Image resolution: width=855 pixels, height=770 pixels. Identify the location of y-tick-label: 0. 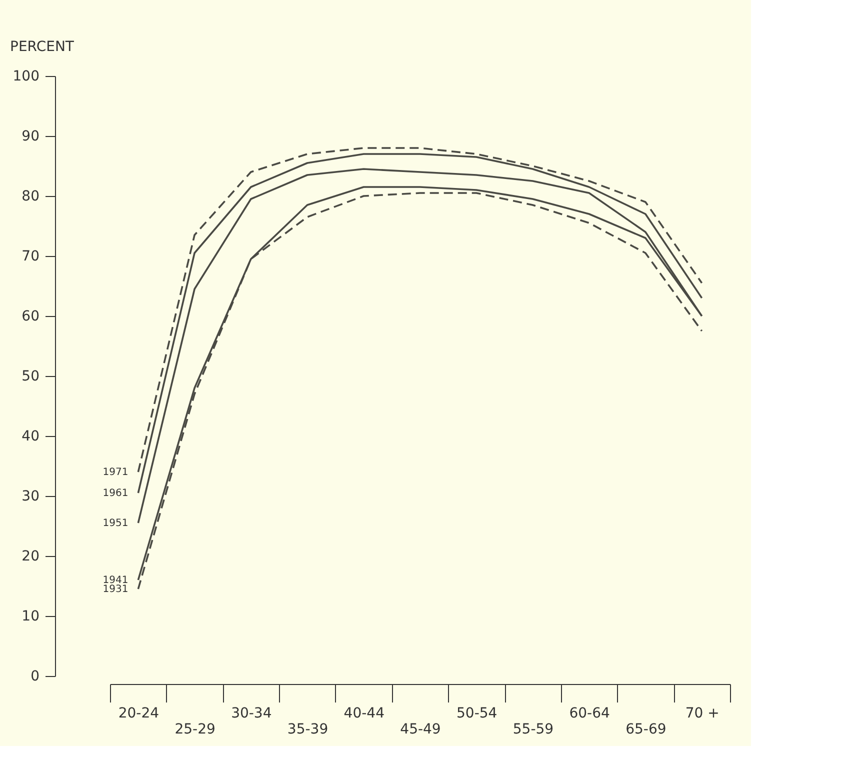
(35, 676).